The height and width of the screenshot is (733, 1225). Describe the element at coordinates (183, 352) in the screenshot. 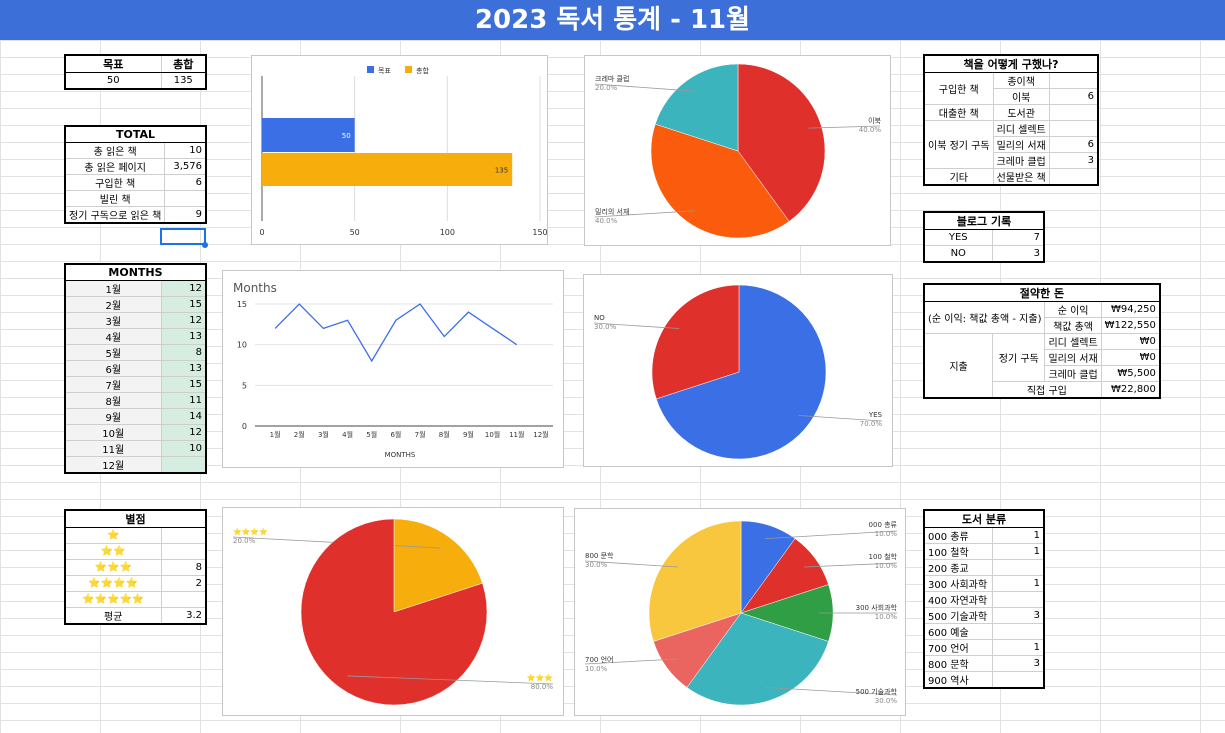

I see `month-value: 8` at that location.